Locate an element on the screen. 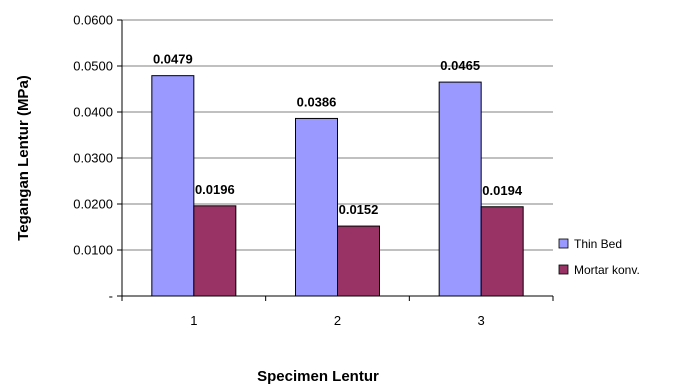  y-tick-label: 0.0100 is located at coordinates (93, 250).